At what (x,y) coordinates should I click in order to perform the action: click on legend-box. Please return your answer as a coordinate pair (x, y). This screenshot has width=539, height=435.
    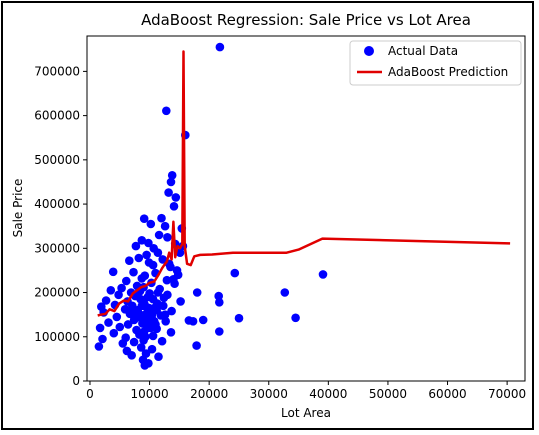
    Looking at the image, I should click on (435, 63).